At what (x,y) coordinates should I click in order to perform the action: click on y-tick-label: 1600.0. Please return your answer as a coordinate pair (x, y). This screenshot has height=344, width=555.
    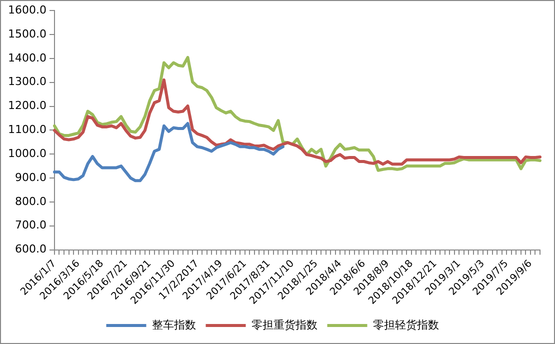
    Looking at the image, I should click on (27, 9).